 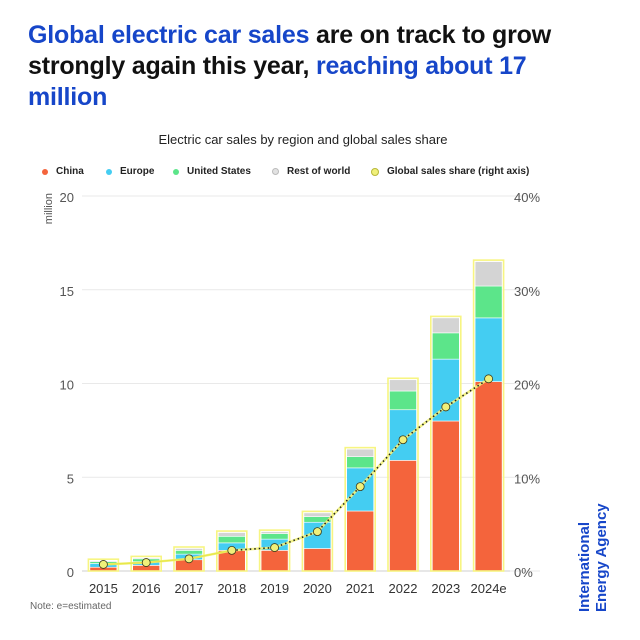 I want to click on y2-tick-label: 40%, so click(x=527, y=197).